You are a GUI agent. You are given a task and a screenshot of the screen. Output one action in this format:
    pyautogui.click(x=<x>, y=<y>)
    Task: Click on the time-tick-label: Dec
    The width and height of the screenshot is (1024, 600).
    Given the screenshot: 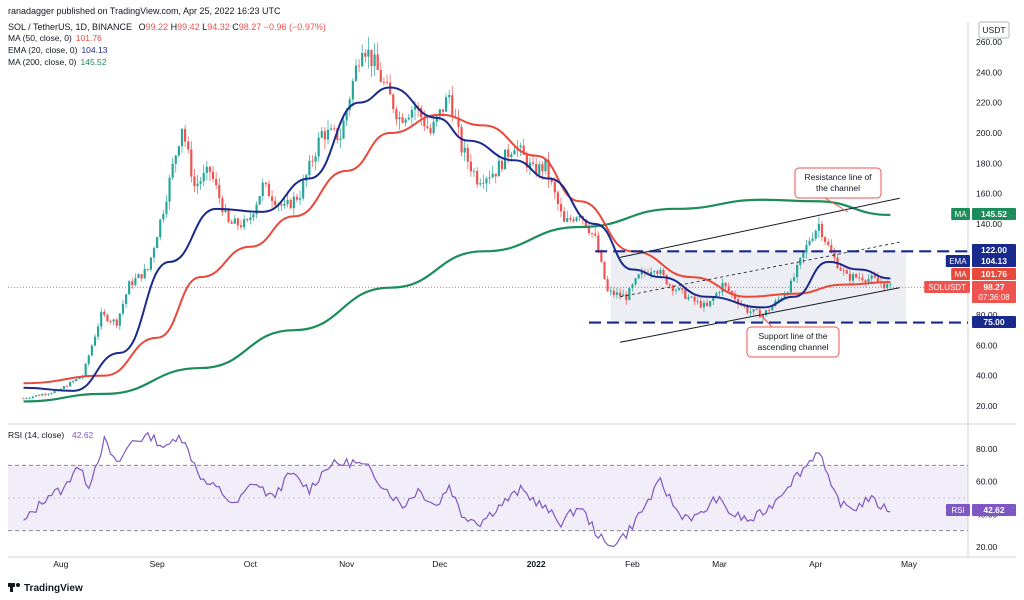 What is the action you would take?
    pyautogui.click(x=440, y=564)
    